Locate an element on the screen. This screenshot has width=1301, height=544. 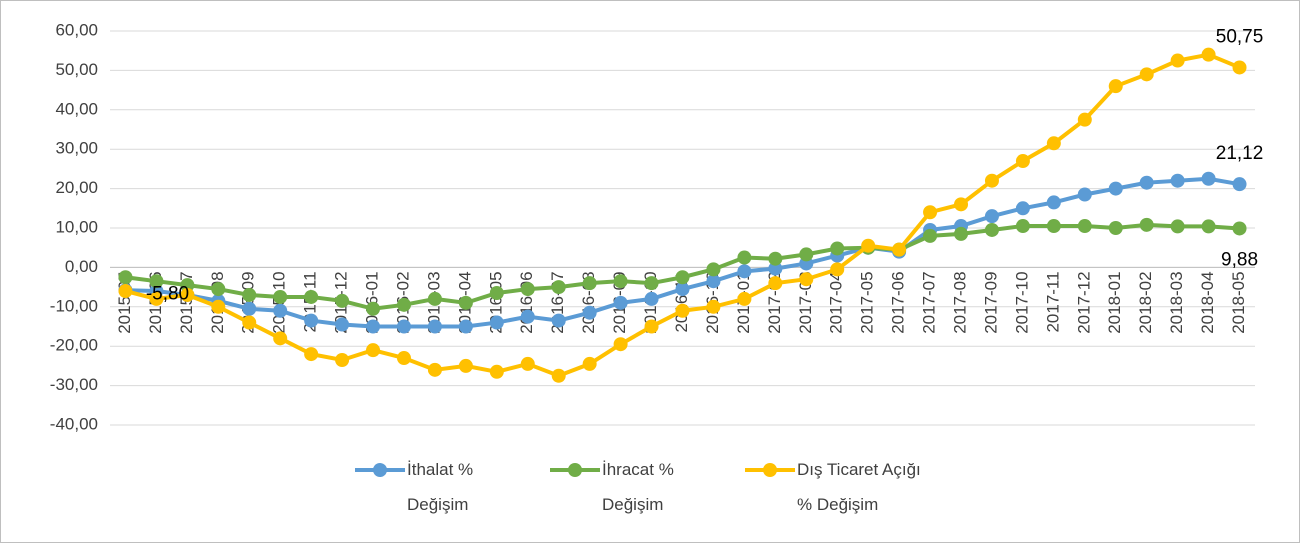
y-tick-label: 60,00 is located at coordinates (76, 29).